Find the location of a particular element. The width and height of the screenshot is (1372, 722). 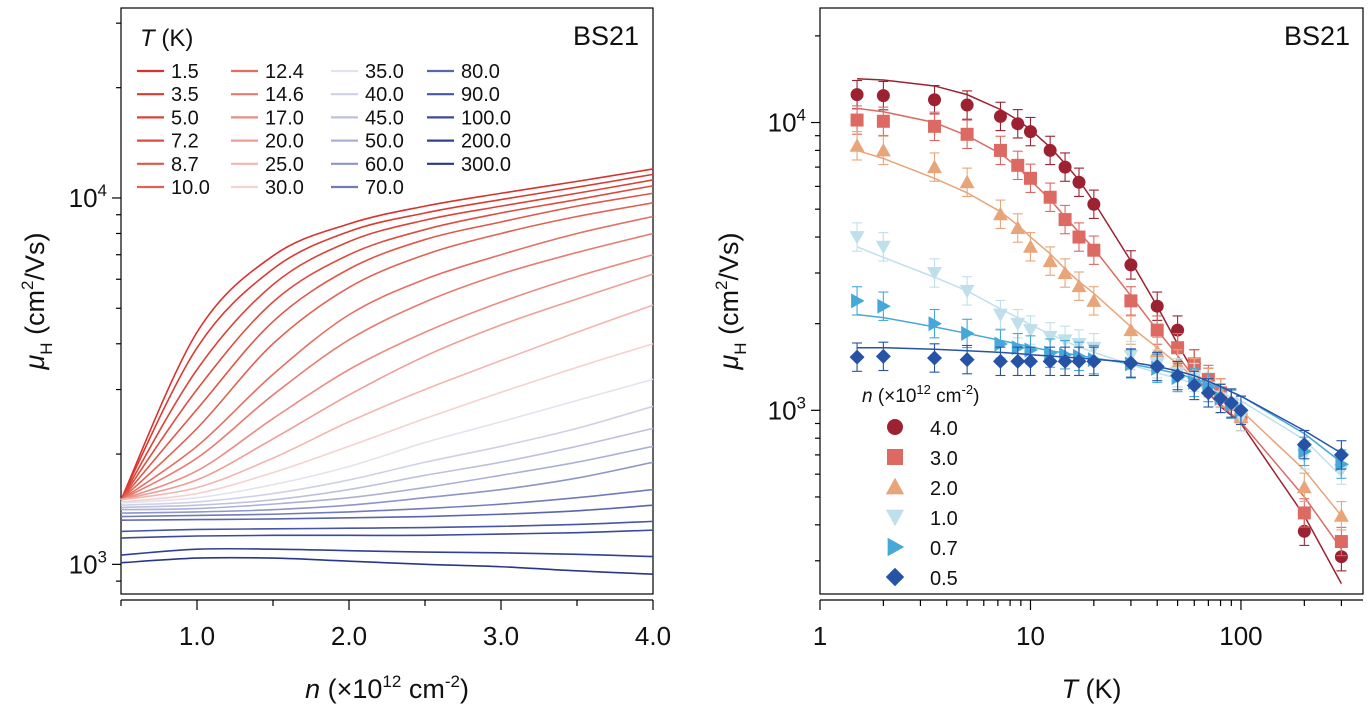

legend-label: 80.0 is located at coordinates (480, 72).